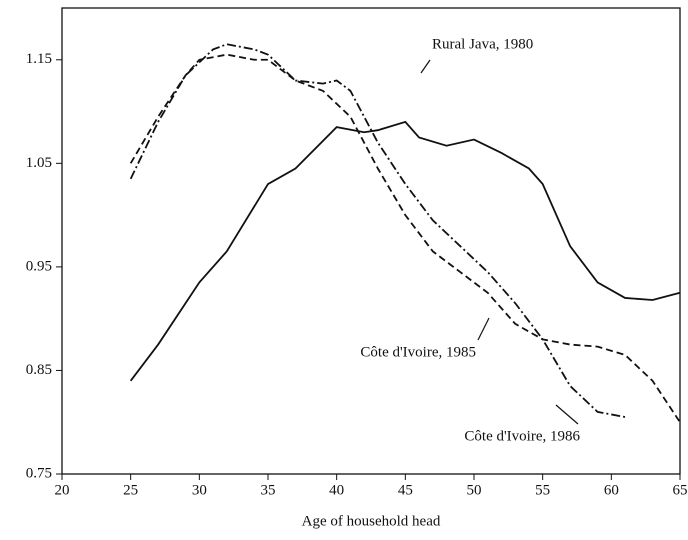 The image size is (688, 540). What do you see at coordinates (611, 490) in the screenshot?
I see `x-tick-label: 60` at bounding box center [611, 490].